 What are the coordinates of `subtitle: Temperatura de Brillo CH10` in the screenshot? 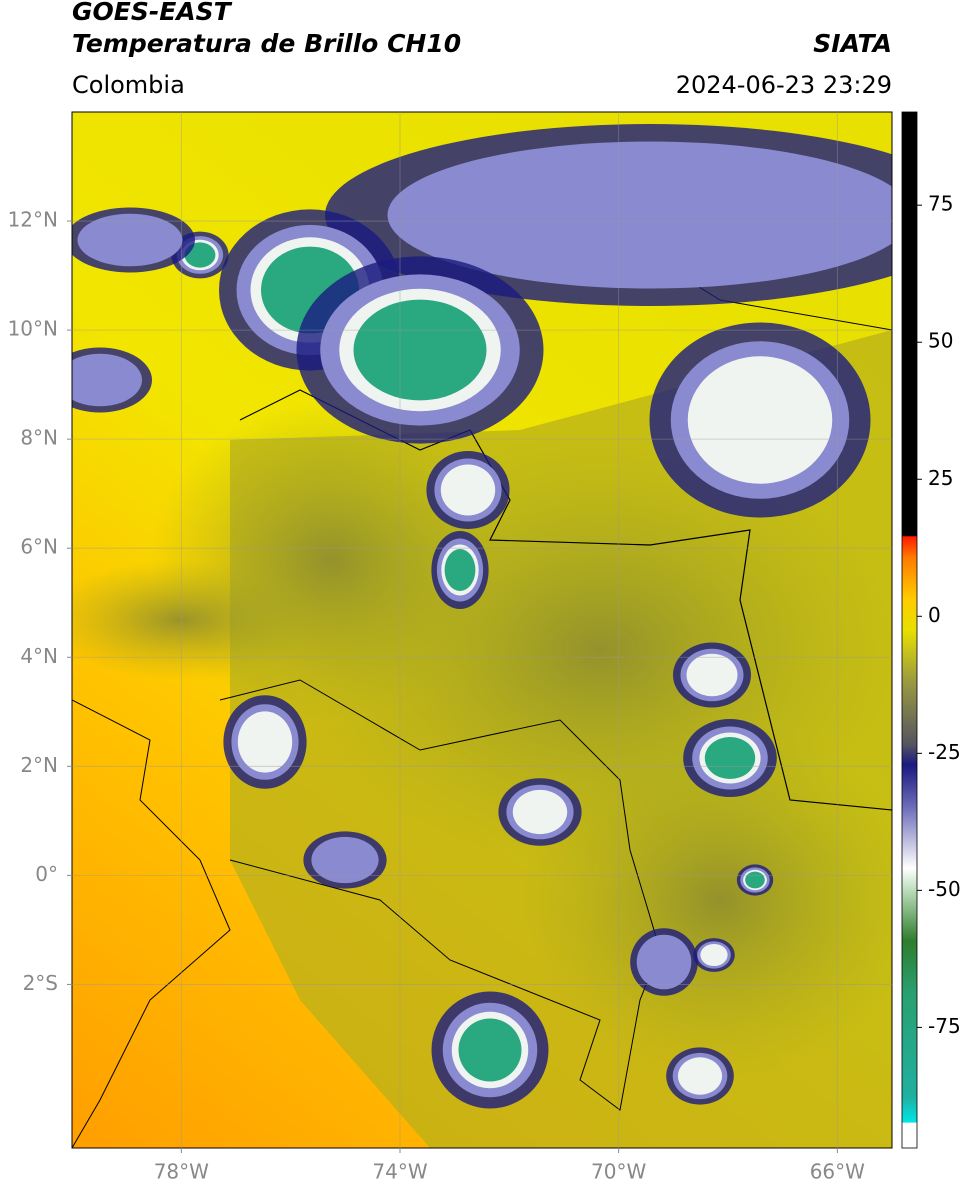 It's located at (266, 43).